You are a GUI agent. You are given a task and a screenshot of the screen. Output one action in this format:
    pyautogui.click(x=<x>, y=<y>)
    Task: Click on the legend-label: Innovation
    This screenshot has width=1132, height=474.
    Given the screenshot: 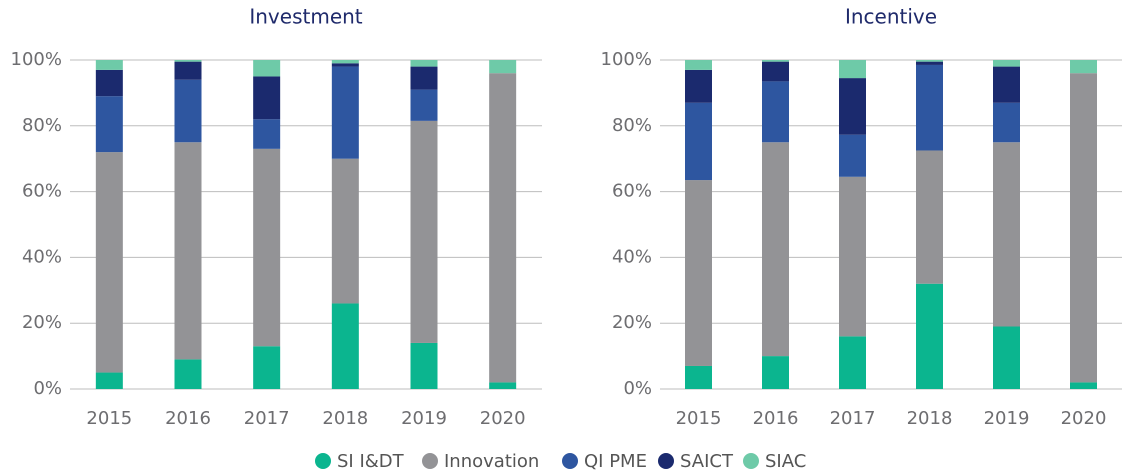 What is the action you would take?
    pyautogui.click(x=491, y=461)
    